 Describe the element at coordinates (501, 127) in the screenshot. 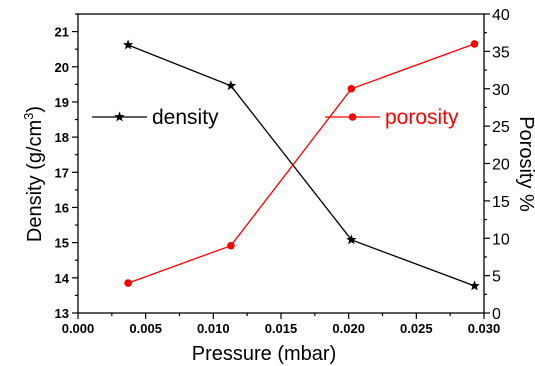

I see `right-y-tick-label: 25` at that location.